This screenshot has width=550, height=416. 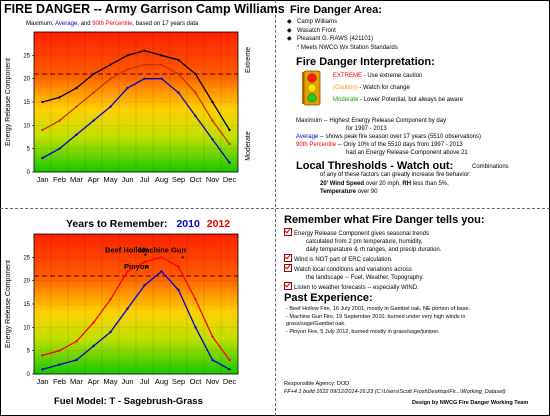 I want to click on interp-caution: (Caution) - Watch for change, so click(x=371, y=88).